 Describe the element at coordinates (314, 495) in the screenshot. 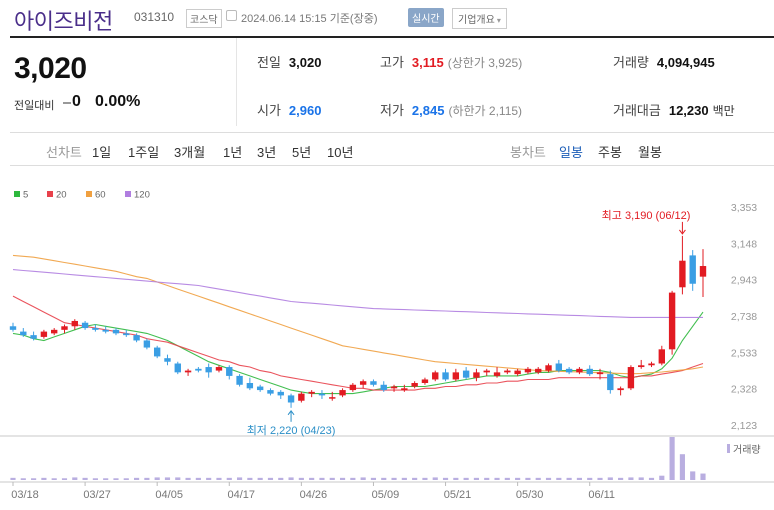

I see `x-tick-label: 04/26` at that location.